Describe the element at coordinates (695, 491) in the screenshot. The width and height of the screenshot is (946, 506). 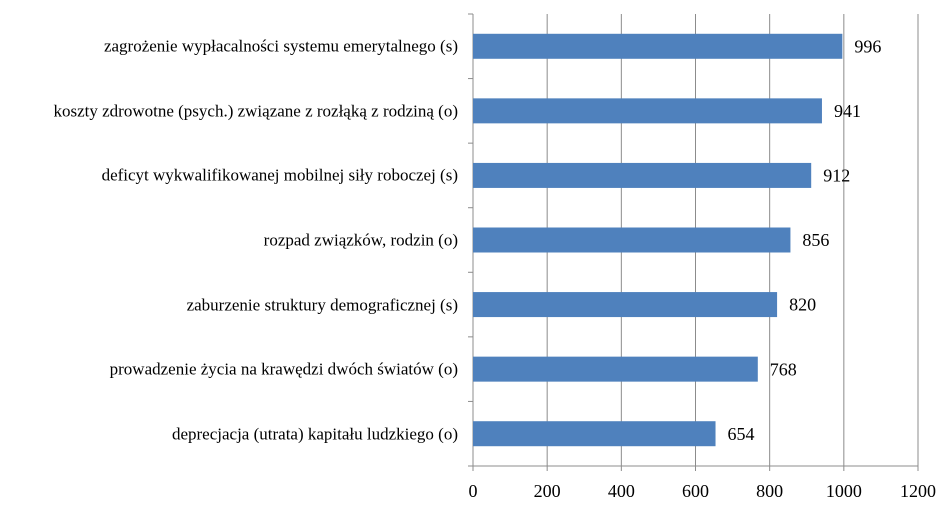
I see `x-tick-label: 600` at that location.